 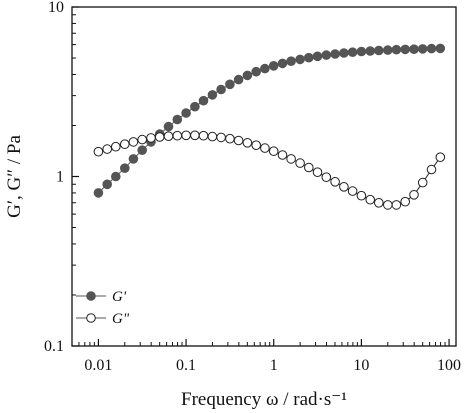 What do you see at coordinates (121, 319) in the screenshot?
I see `legend-label: G"` at bounding box center [121, 319].